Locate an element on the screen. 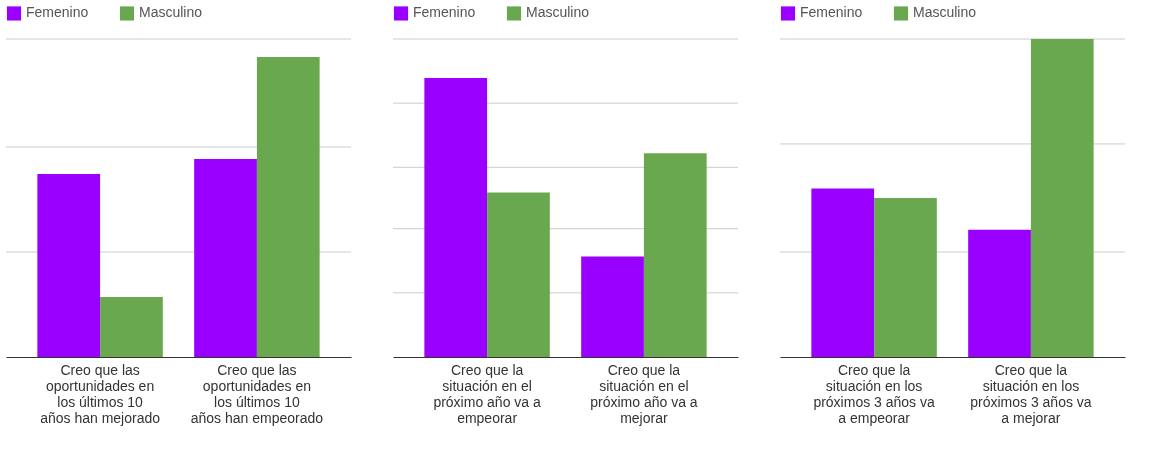 This screenshot has width=1169, height=457. x-tick-label: Creo que la situación en el próximo año va a mejorar is located at coordinates (644, 393).